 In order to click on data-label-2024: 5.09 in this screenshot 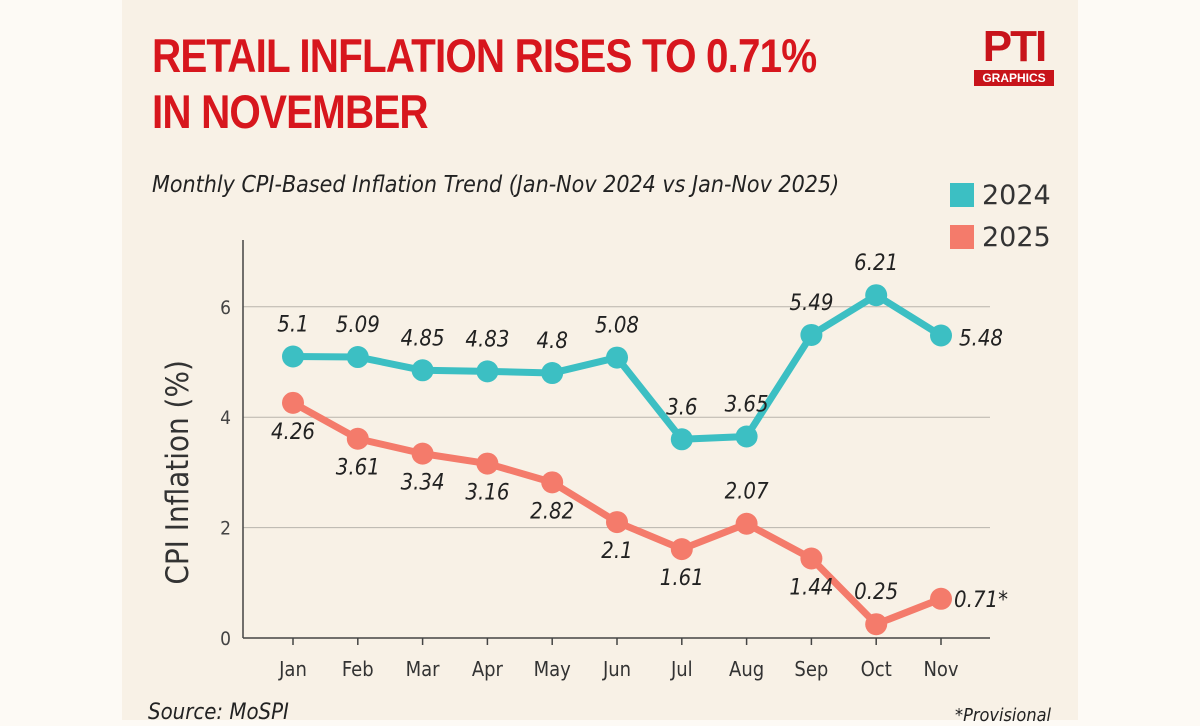, I will do `click(358, 325)`.